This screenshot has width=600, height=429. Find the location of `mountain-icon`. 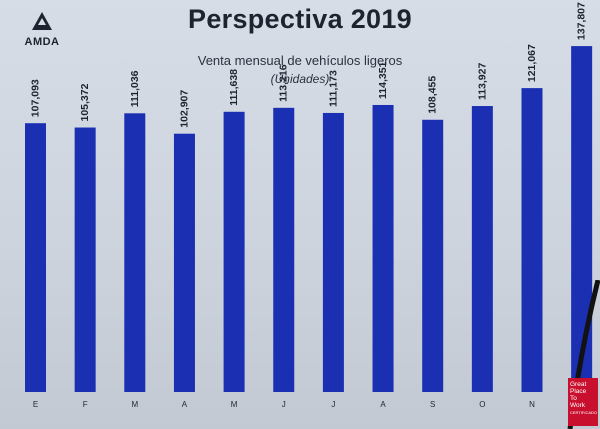

mountain-icon is located at coordinates (42, 21).